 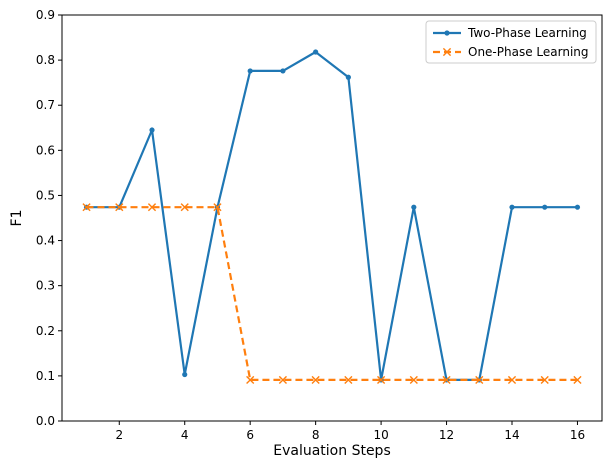 What do you see at coordinates (446, 435) in the screenshot?
I see `x-tick-label: 12` at bounding box center [446, 435].